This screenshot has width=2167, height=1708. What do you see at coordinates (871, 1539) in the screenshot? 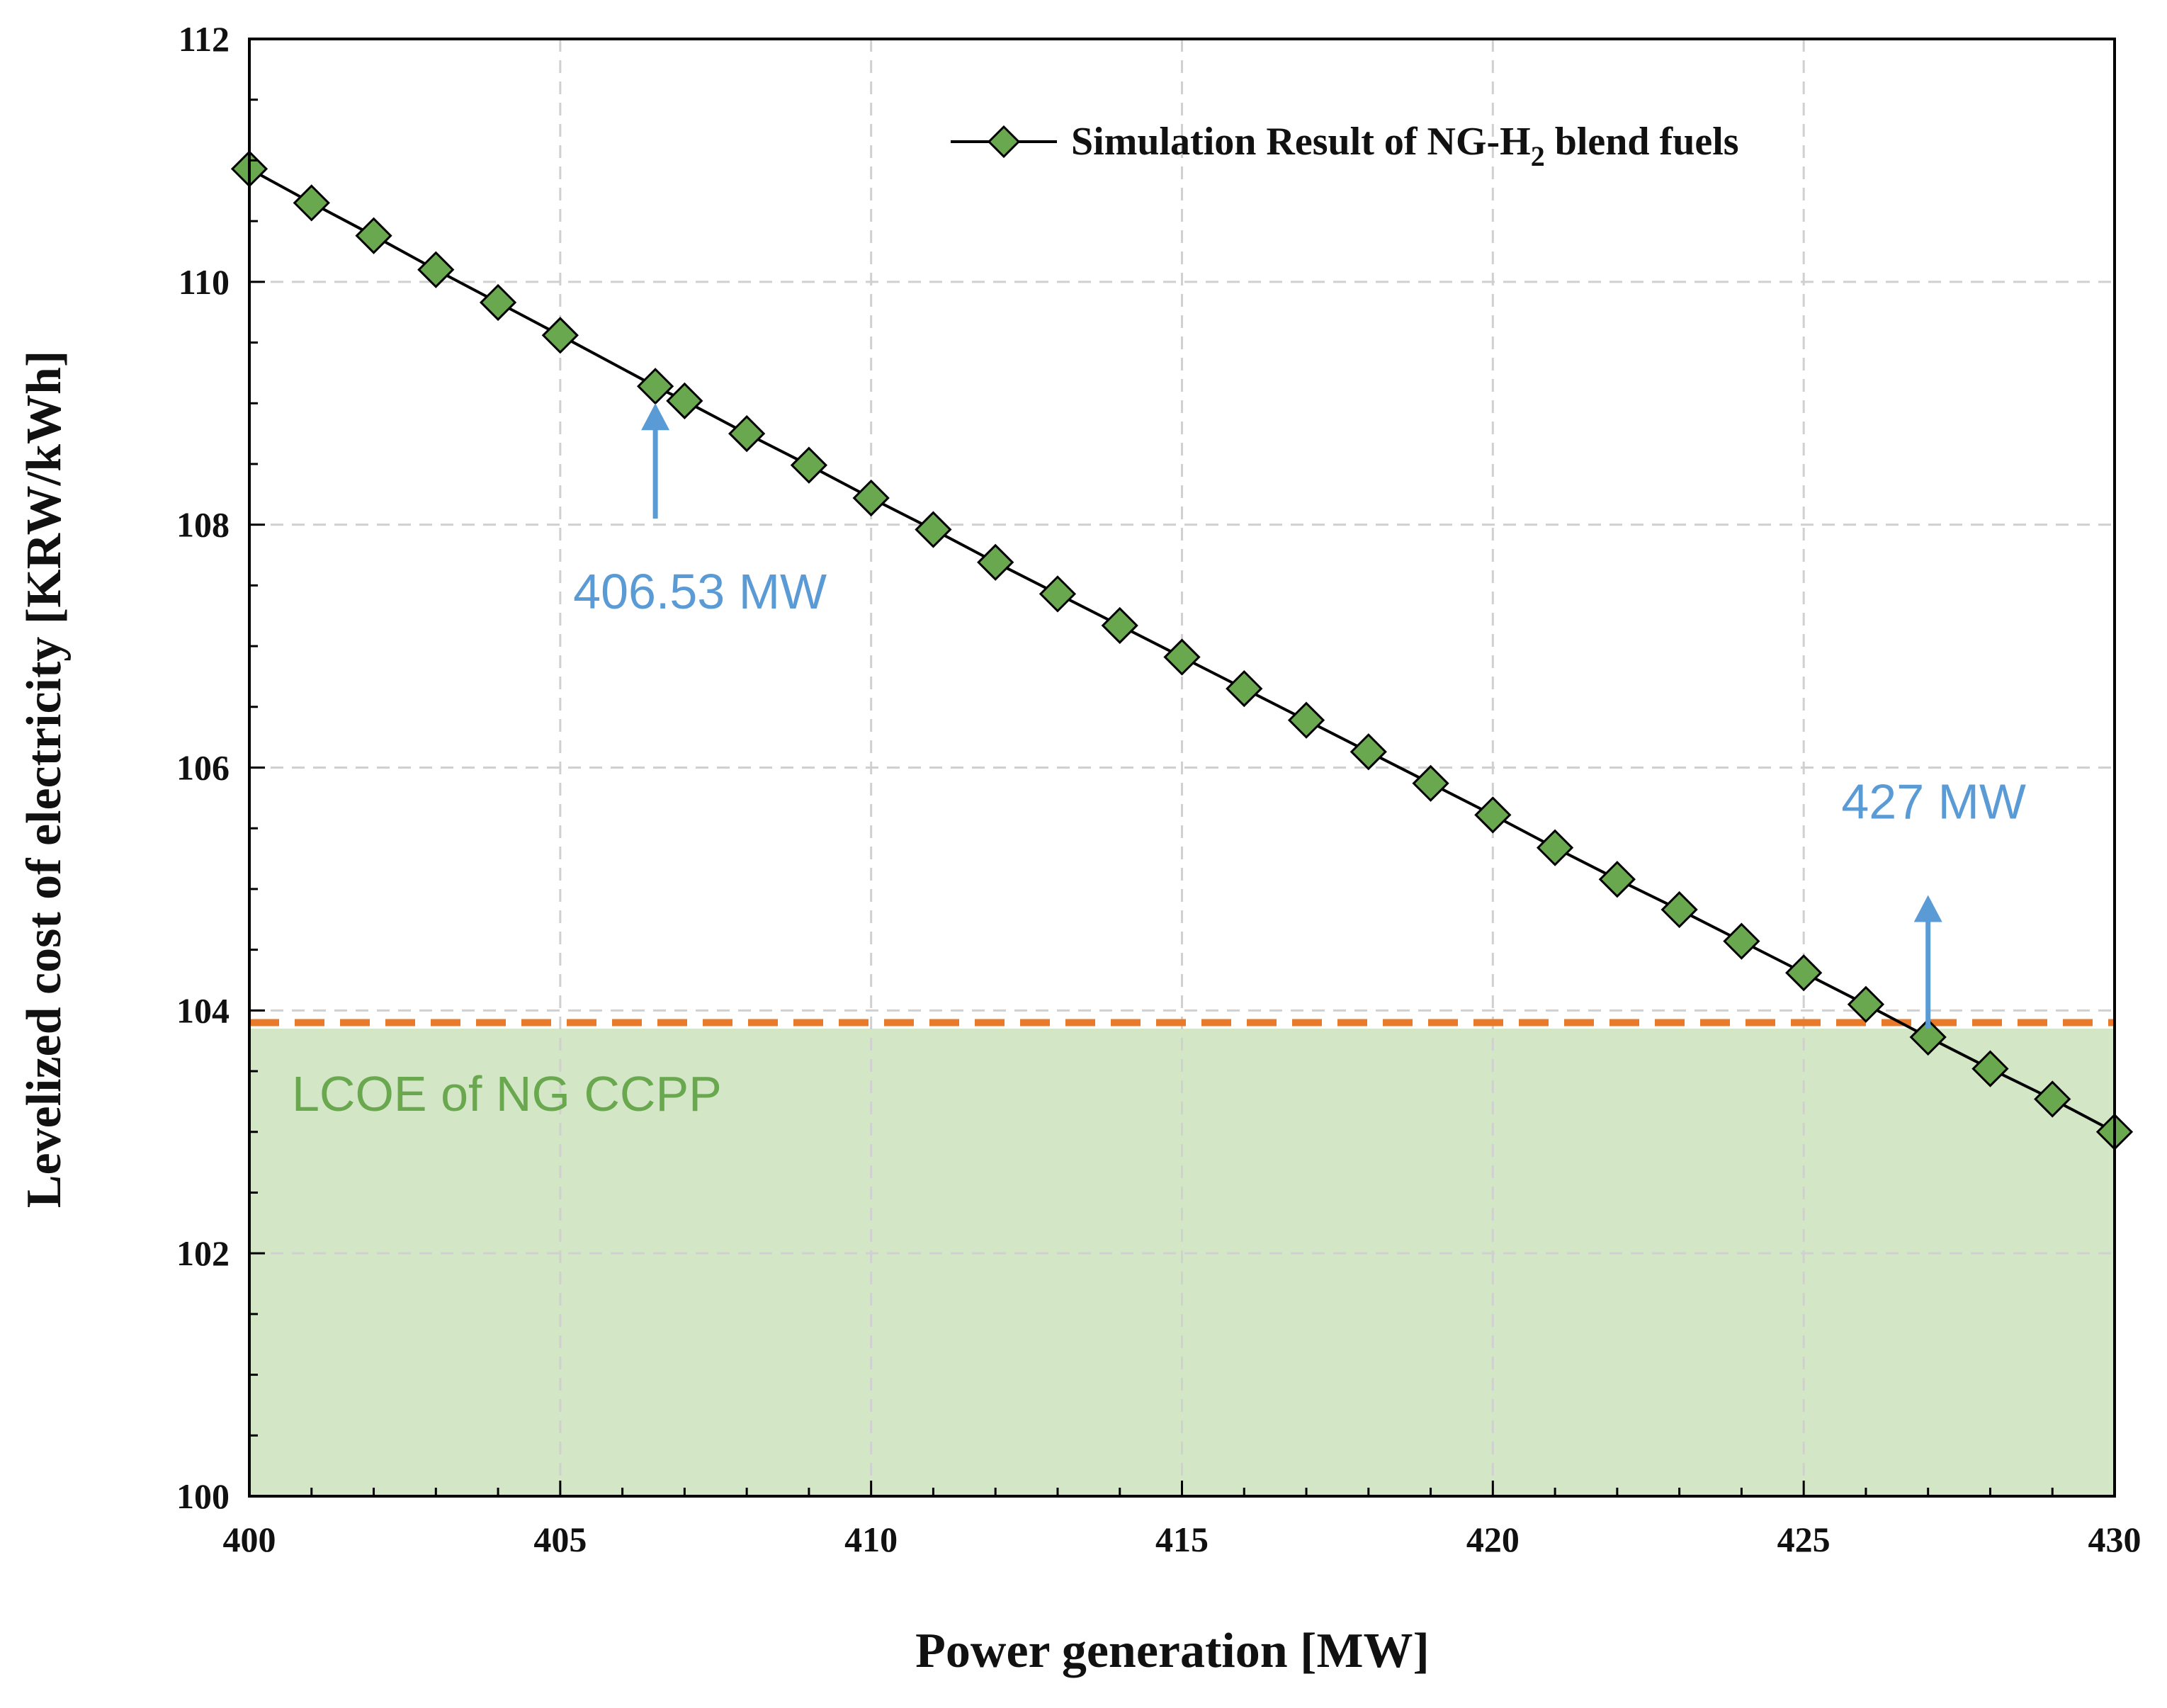
I see `x-tick-label: 410` at bounding box center [871, 1539].